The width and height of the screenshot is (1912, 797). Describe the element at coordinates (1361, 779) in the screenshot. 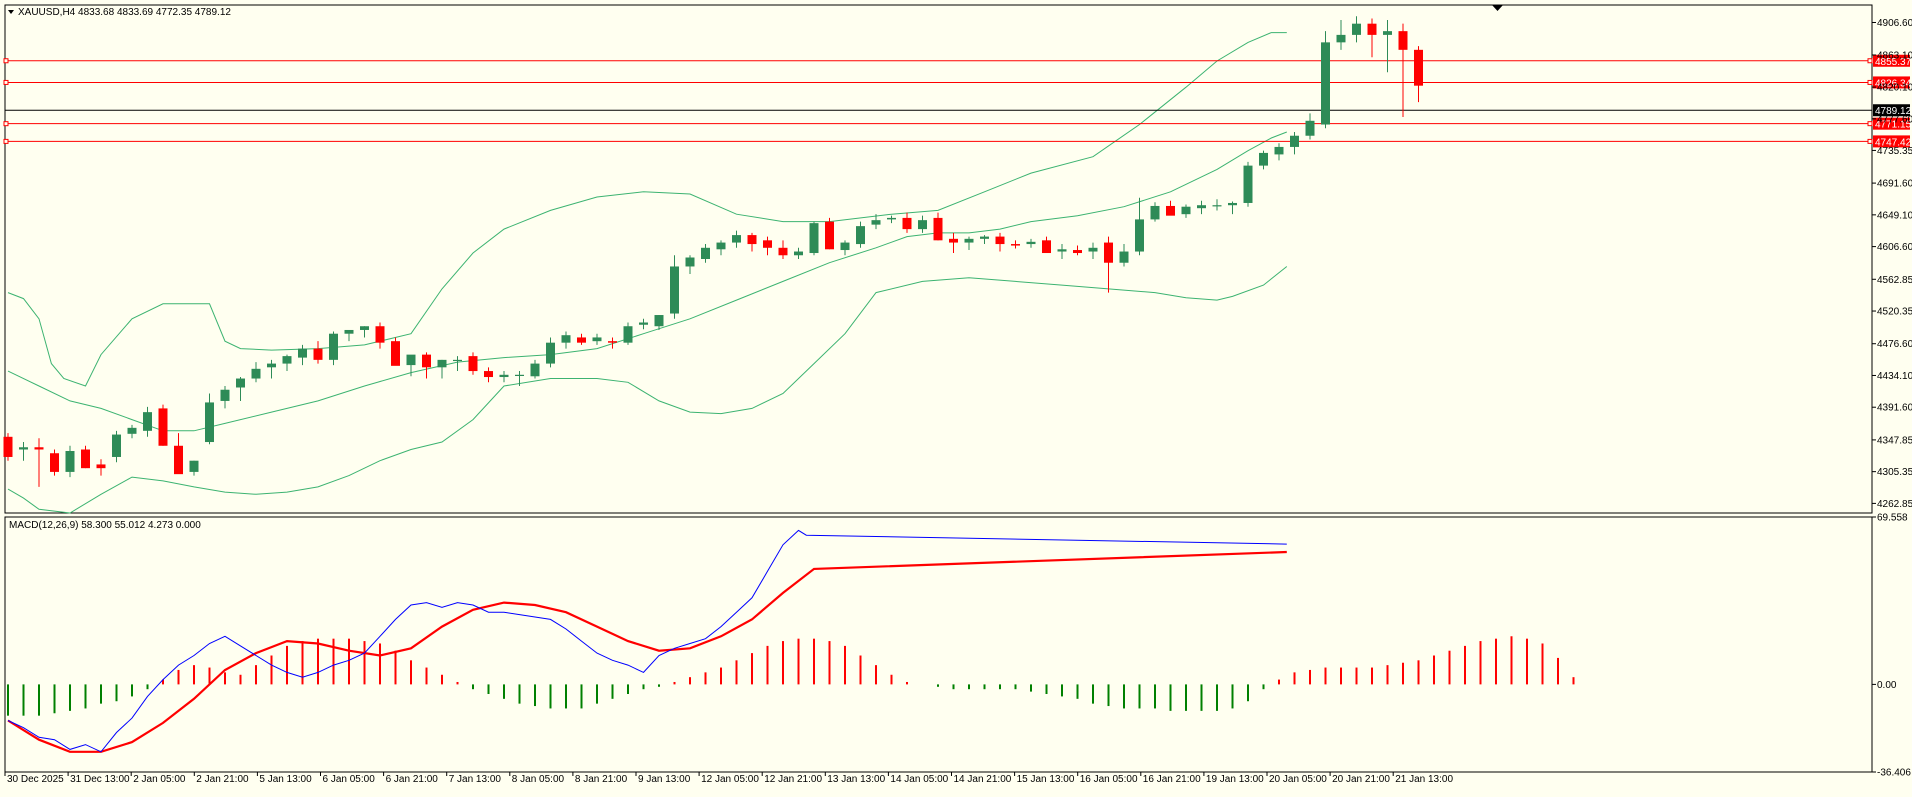

I see `time-tick-label: 20 Jan 21:00` at that location.